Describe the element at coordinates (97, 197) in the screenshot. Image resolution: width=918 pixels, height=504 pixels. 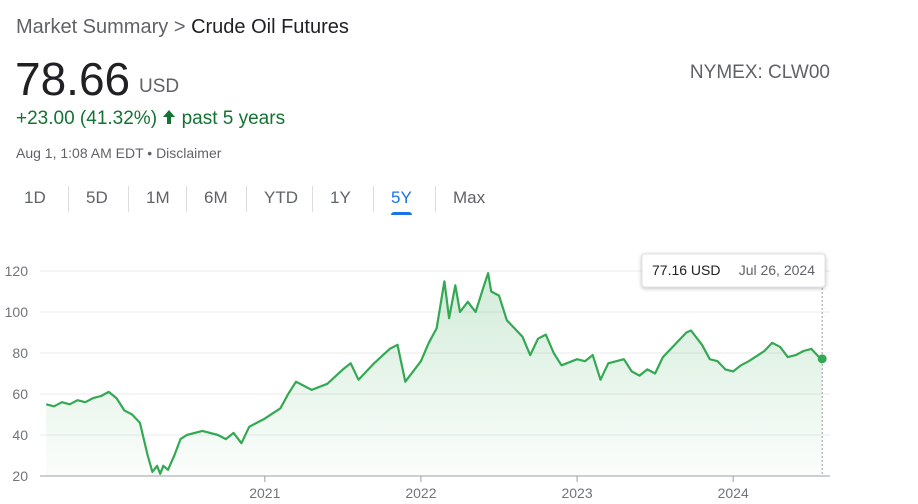
I see `tab: 5D` at that location.